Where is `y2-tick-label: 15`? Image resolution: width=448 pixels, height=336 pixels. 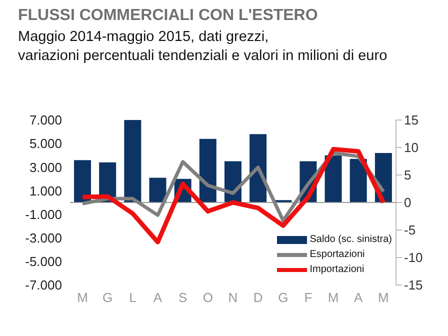 y2-tick-label: 15 is located at coordinates (411, 120).